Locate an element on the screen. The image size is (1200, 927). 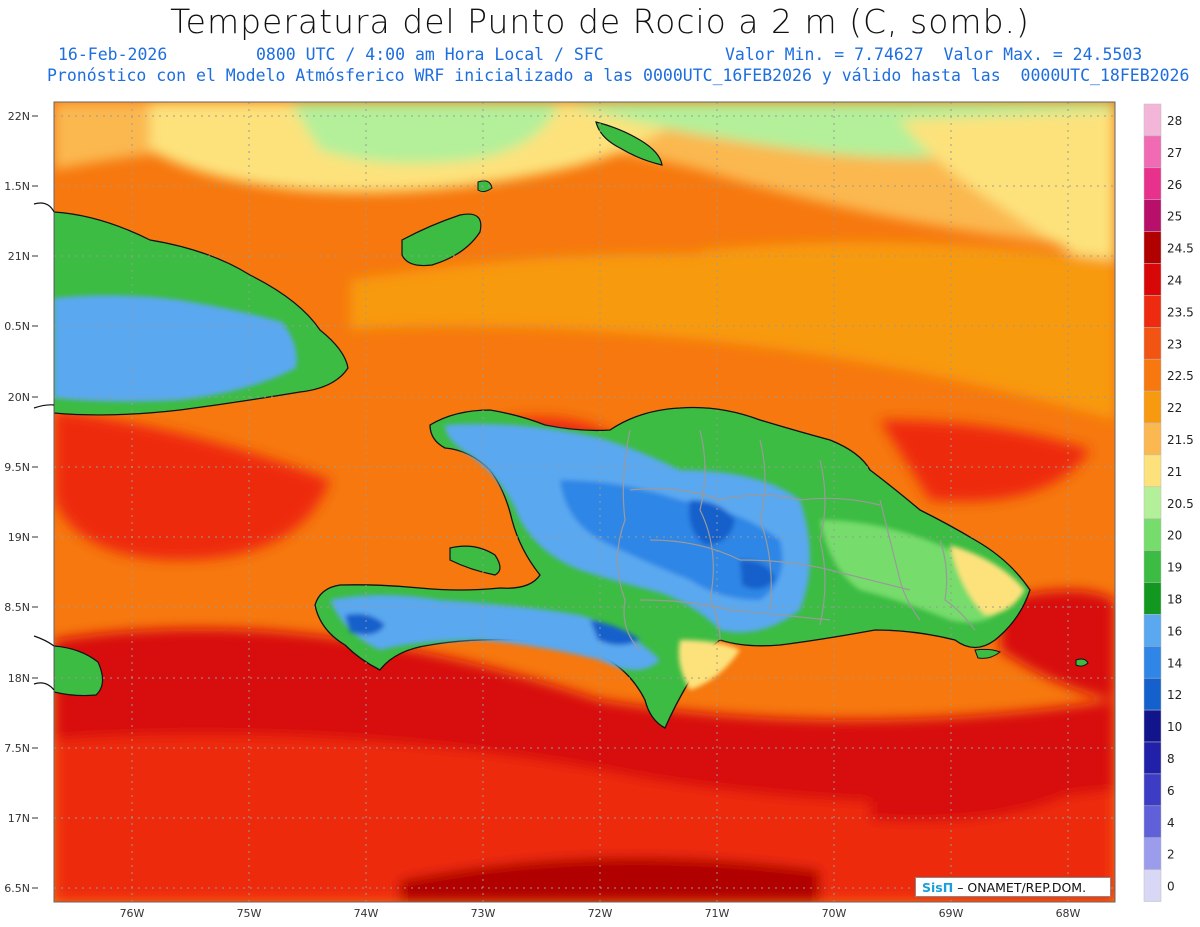
colorbar-label: 20 is located at coordinates (1174, 536).